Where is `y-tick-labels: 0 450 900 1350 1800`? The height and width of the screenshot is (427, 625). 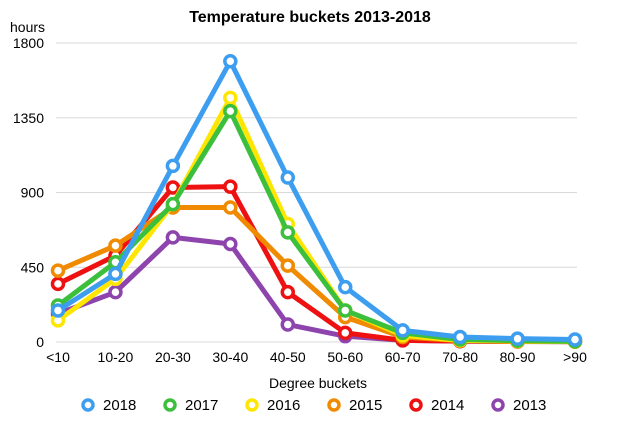
y-tick-labels: 0 450 900 1350 1800 is located at coordinates (28, 192).